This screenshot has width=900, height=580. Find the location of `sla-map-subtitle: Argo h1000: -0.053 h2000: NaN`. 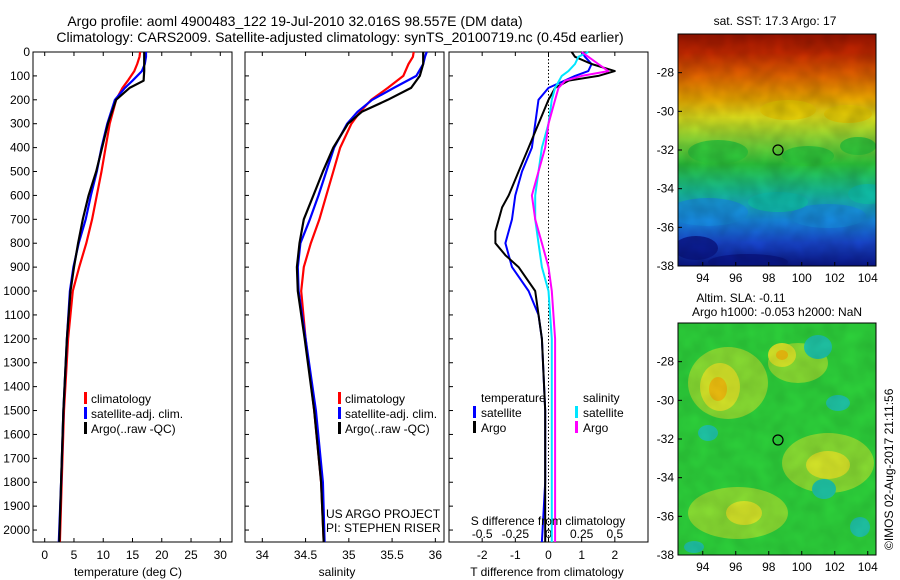

sla-map-subtitle: Argo h1000: -0.053 h2000: NaN is located at coordinates (777, 312).